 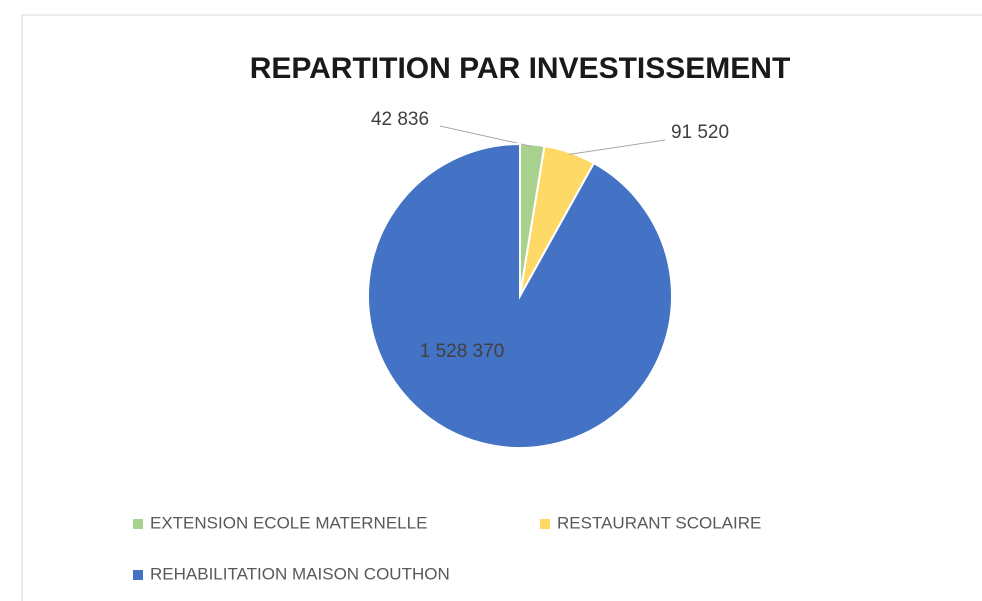 I want to click on legend-label: RESTAURANT SCOLAIRE, so click(x=659, y=522).